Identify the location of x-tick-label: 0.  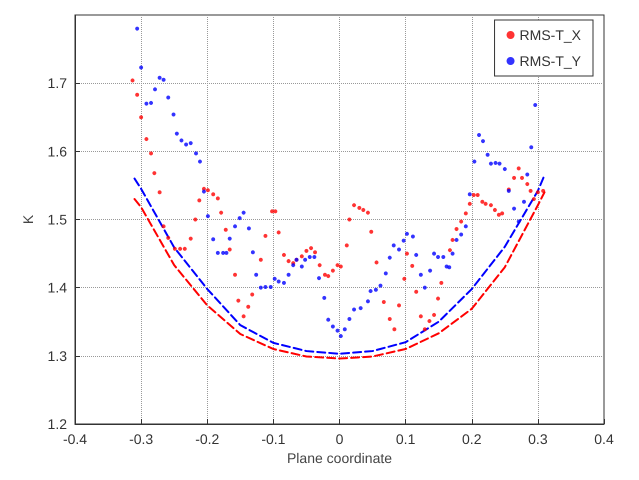
(340, 439).